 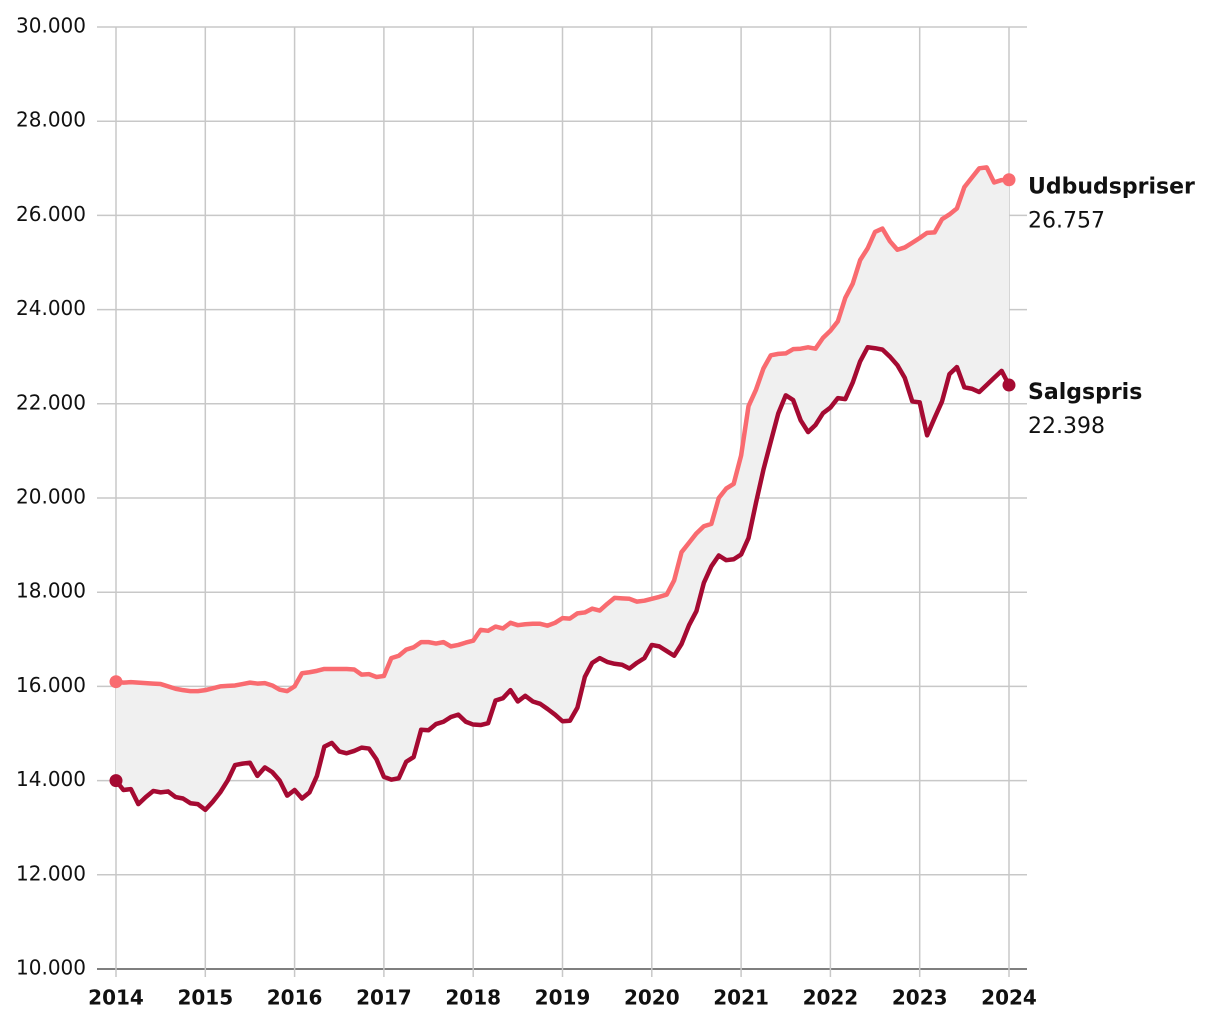 I want to click on y-tick-label: 12.000, so click(x=51, y=873).